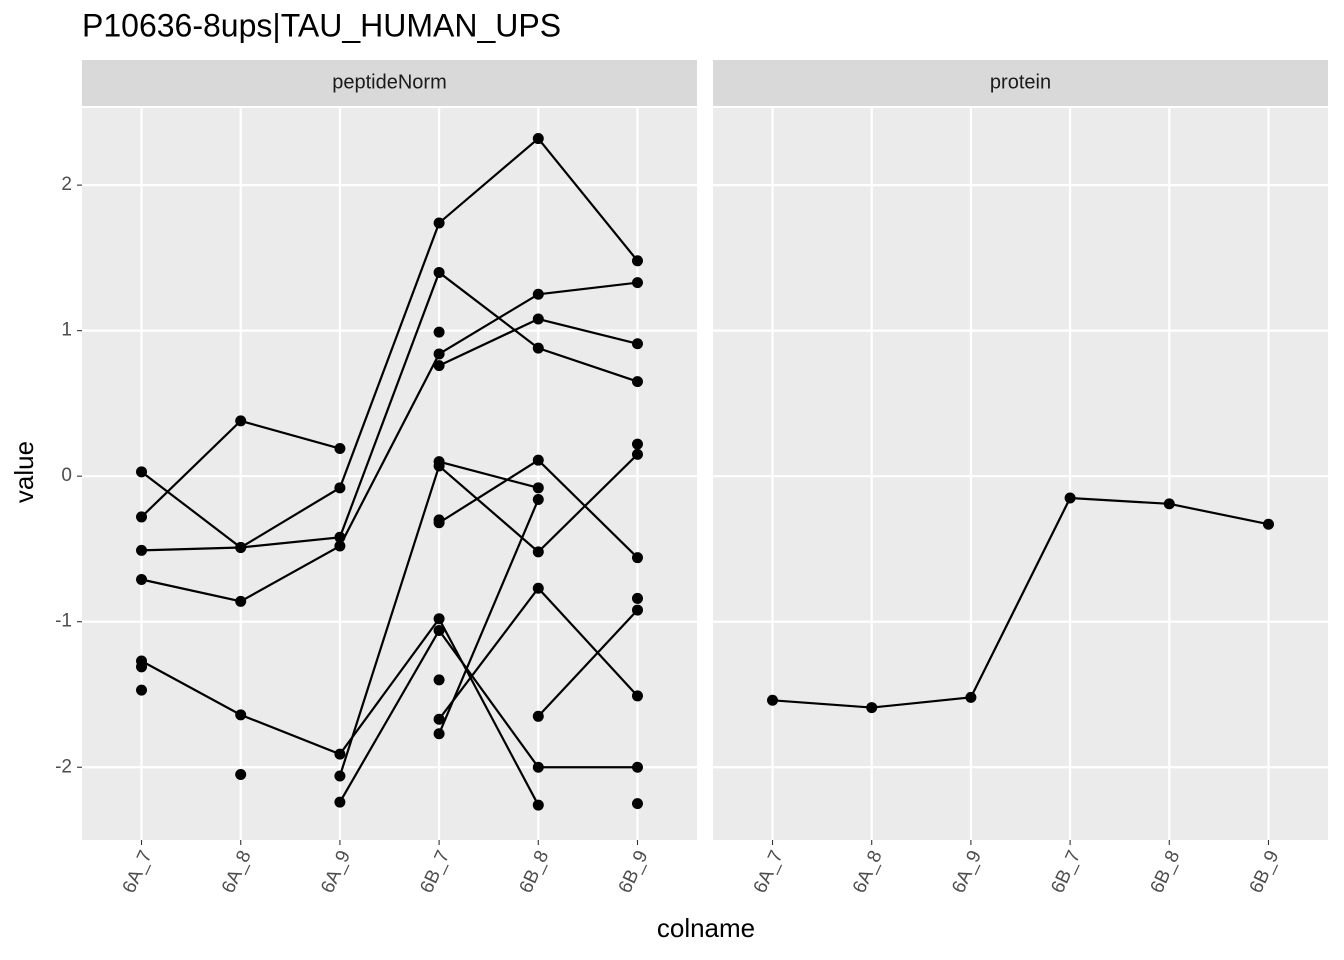 Image resolution: width=1344 pixels, height=960 pixels. Describe the element at coordinates (66, 475) in the screenshot. I see `y-tick-label: 0` at that location.